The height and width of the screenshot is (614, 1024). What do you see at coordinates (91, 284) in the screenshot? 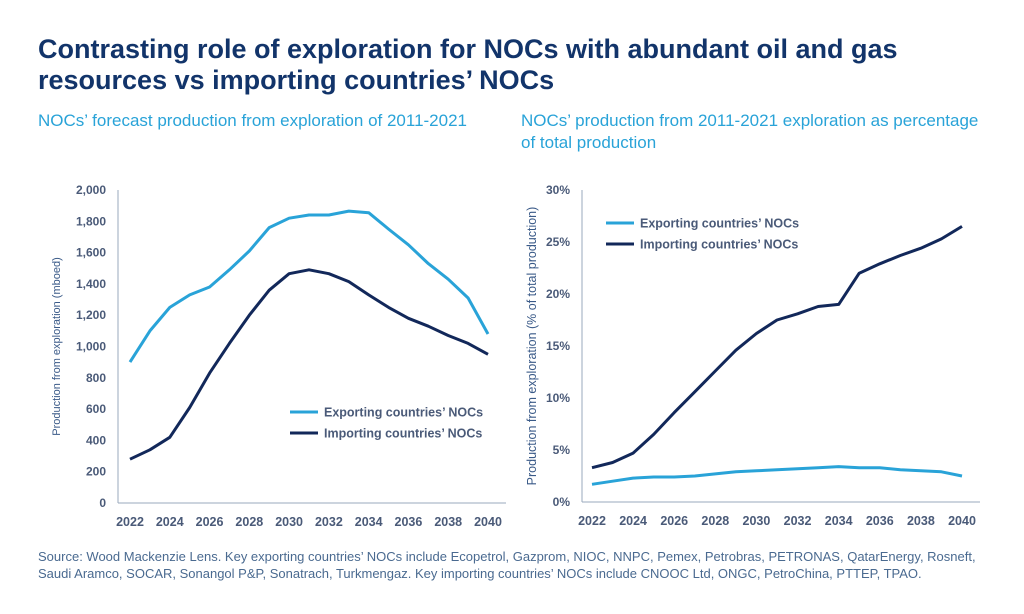
I see `y-tick-label: 1,400` at bounding box center [91, 284].